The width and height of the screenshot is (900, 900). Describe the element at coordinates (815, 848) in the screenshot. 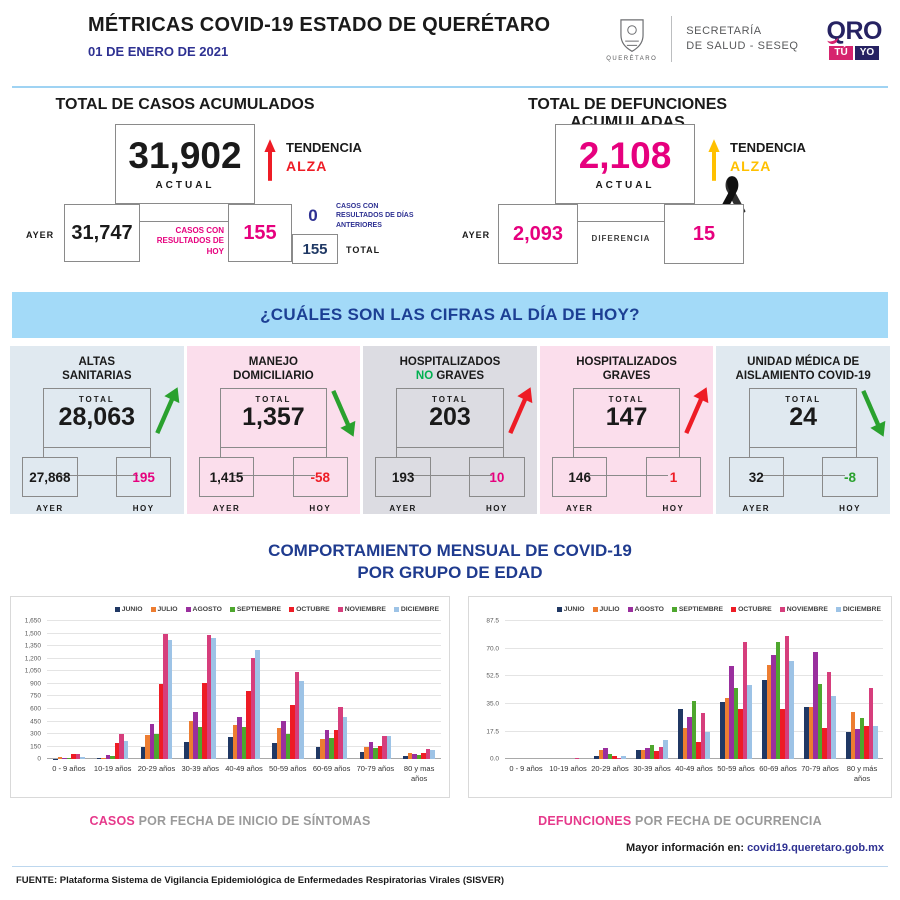

I see `more-info-link: covid19.queretaro.gob.mx` at that location.